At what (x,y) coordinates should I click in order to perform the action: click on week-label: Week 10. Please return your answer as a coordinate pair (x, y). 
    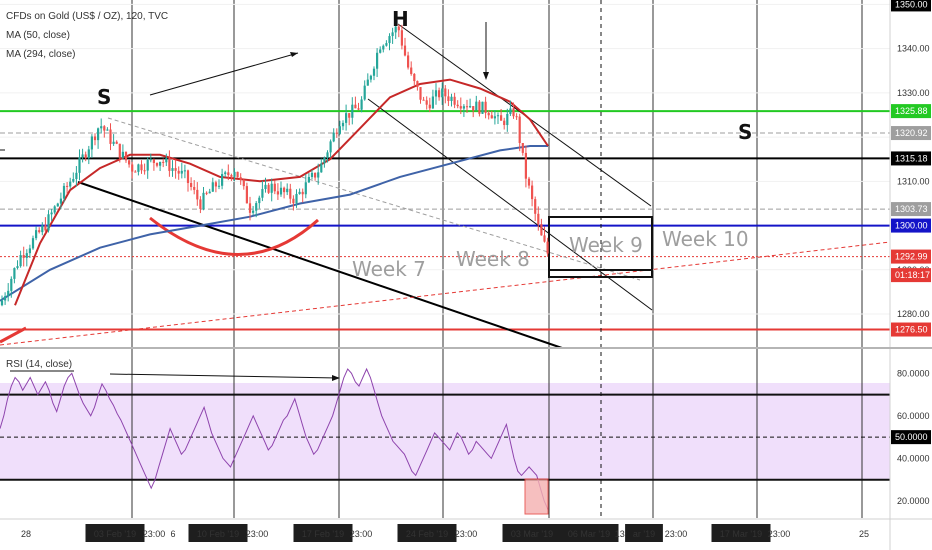
    Looking at the image, I should click on (705, 239).